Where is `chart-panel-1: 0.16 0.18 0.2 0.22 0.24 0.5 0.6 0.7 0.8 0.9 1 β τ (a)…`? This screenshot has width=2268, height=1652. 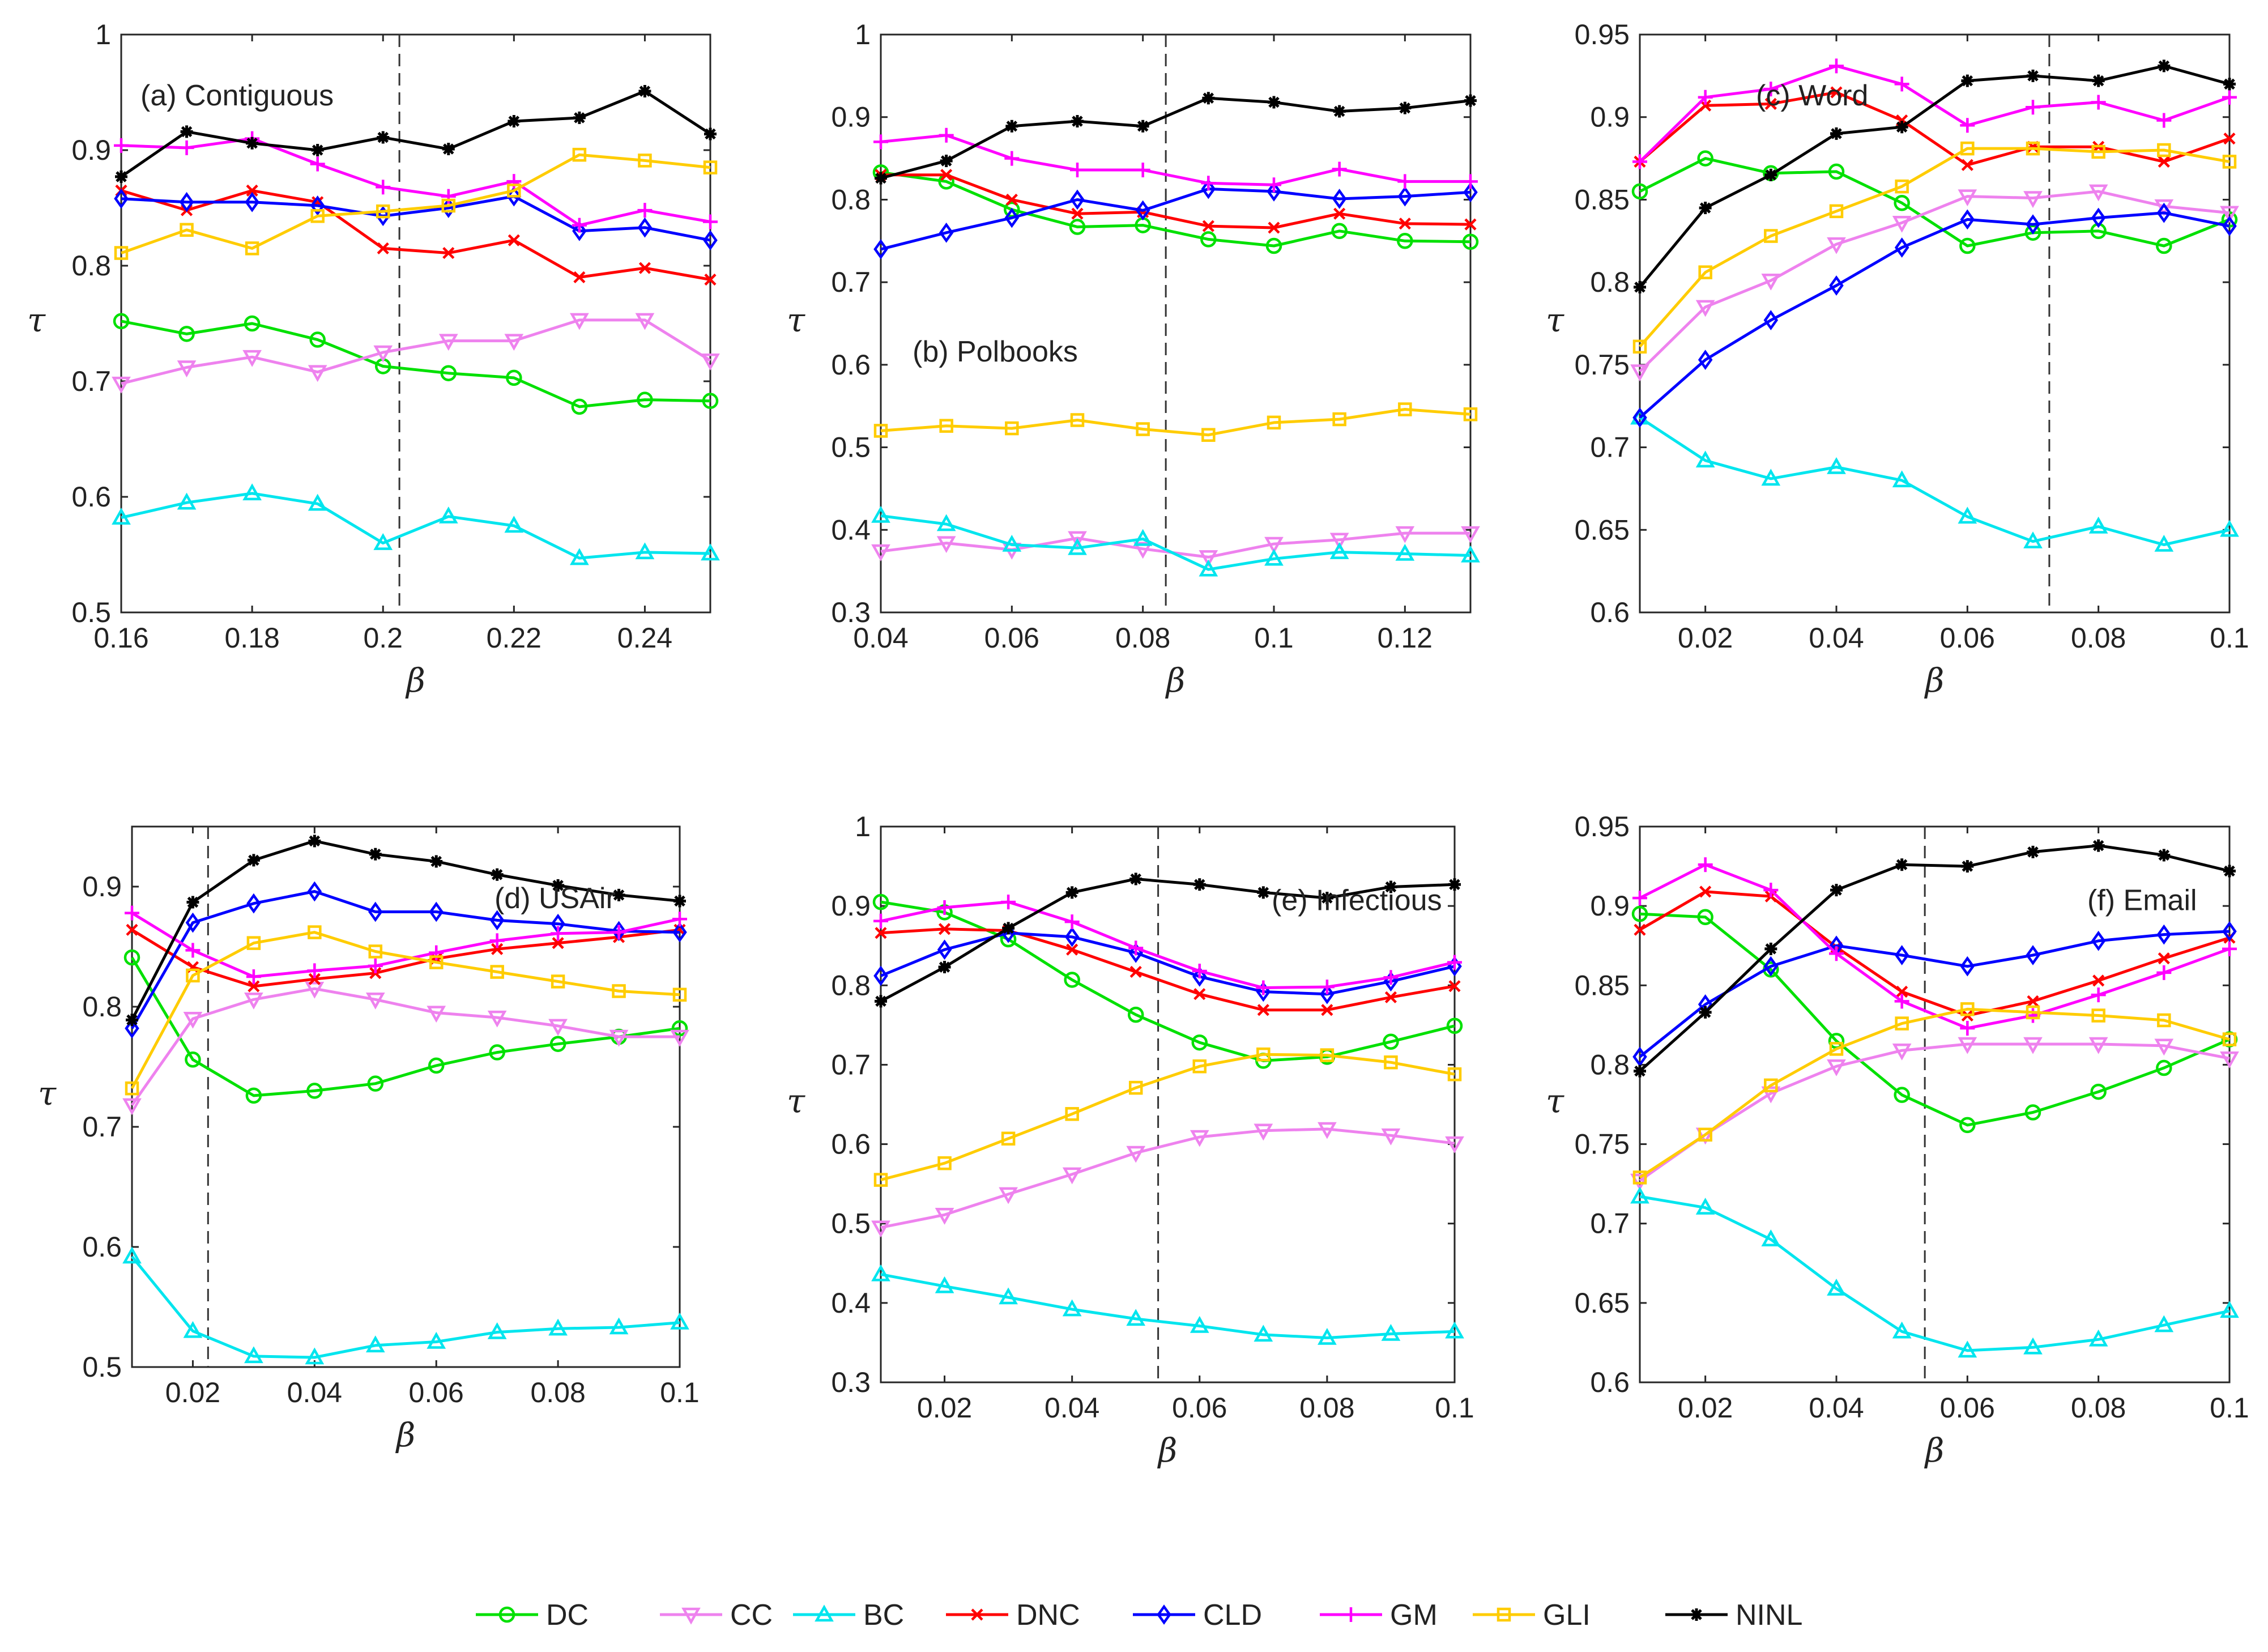
chart-panel-1: 0.16 0.18 0.2 0.22 0.24 0.5 0.6 0.7 0.8 0.9 1 β τ (a)… is located at coordinates (374, 360).